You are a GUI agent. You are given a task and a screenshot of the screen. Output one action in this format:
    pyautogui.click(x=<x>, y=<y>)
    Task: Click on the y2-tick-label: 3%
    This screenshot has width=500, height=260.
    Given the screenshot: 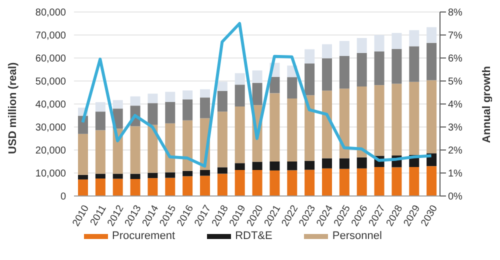 What is the action you would take?
    pyautogui.click(x=455, y=128)
    